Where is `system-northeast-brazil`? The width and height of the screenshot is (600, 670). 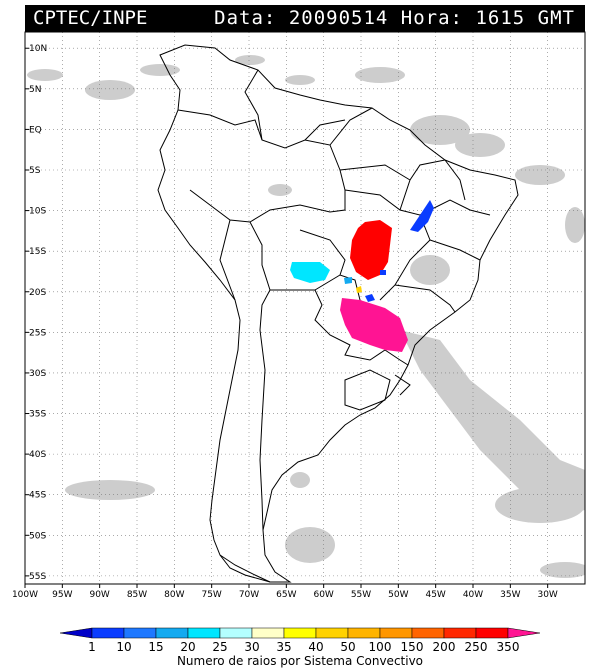 system-northeast-brazil is located at coordinates (422, 216).